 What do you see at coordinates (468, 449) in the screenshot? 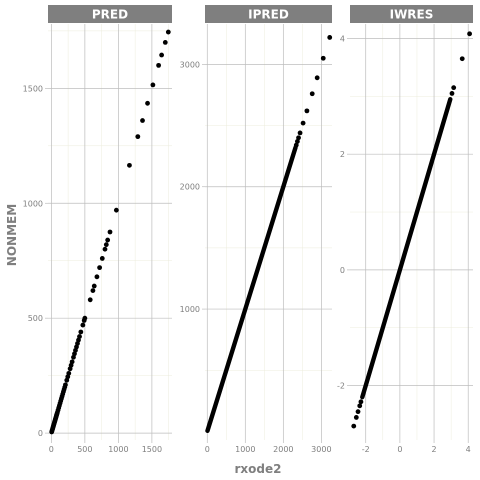
I see `x-tick-label: 4` at bounding box center [468, 449].